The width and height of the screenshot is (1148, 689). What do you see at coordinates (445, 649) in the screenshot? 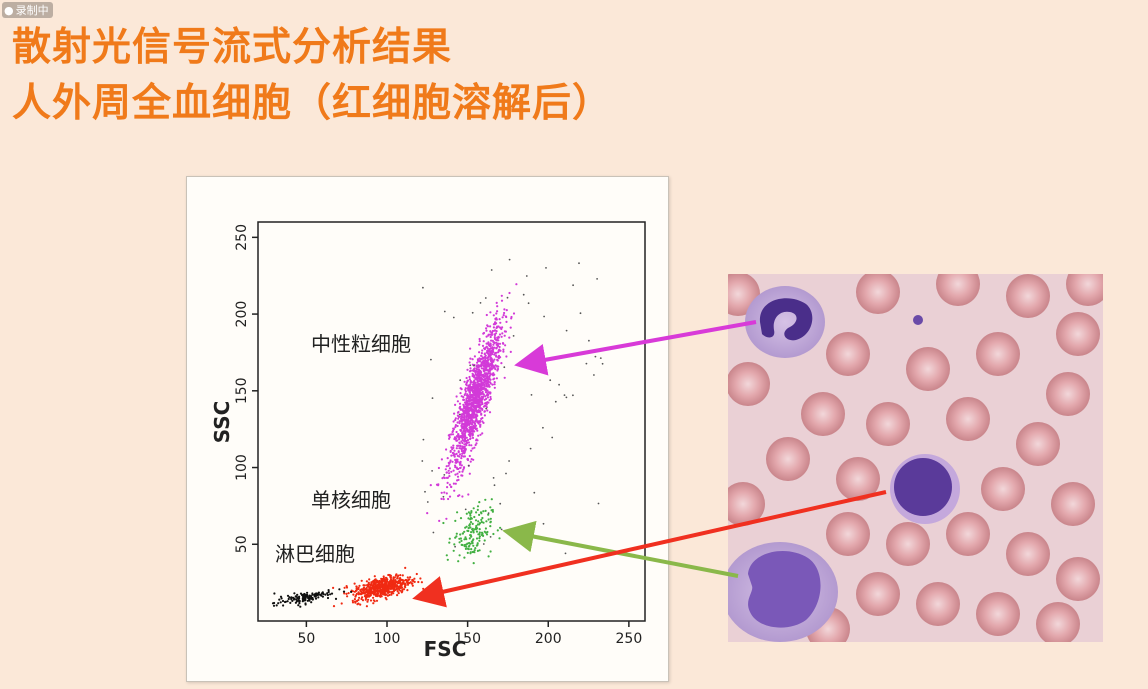
I see `x-axis-label: FSC` at bounding box center [445, 649].